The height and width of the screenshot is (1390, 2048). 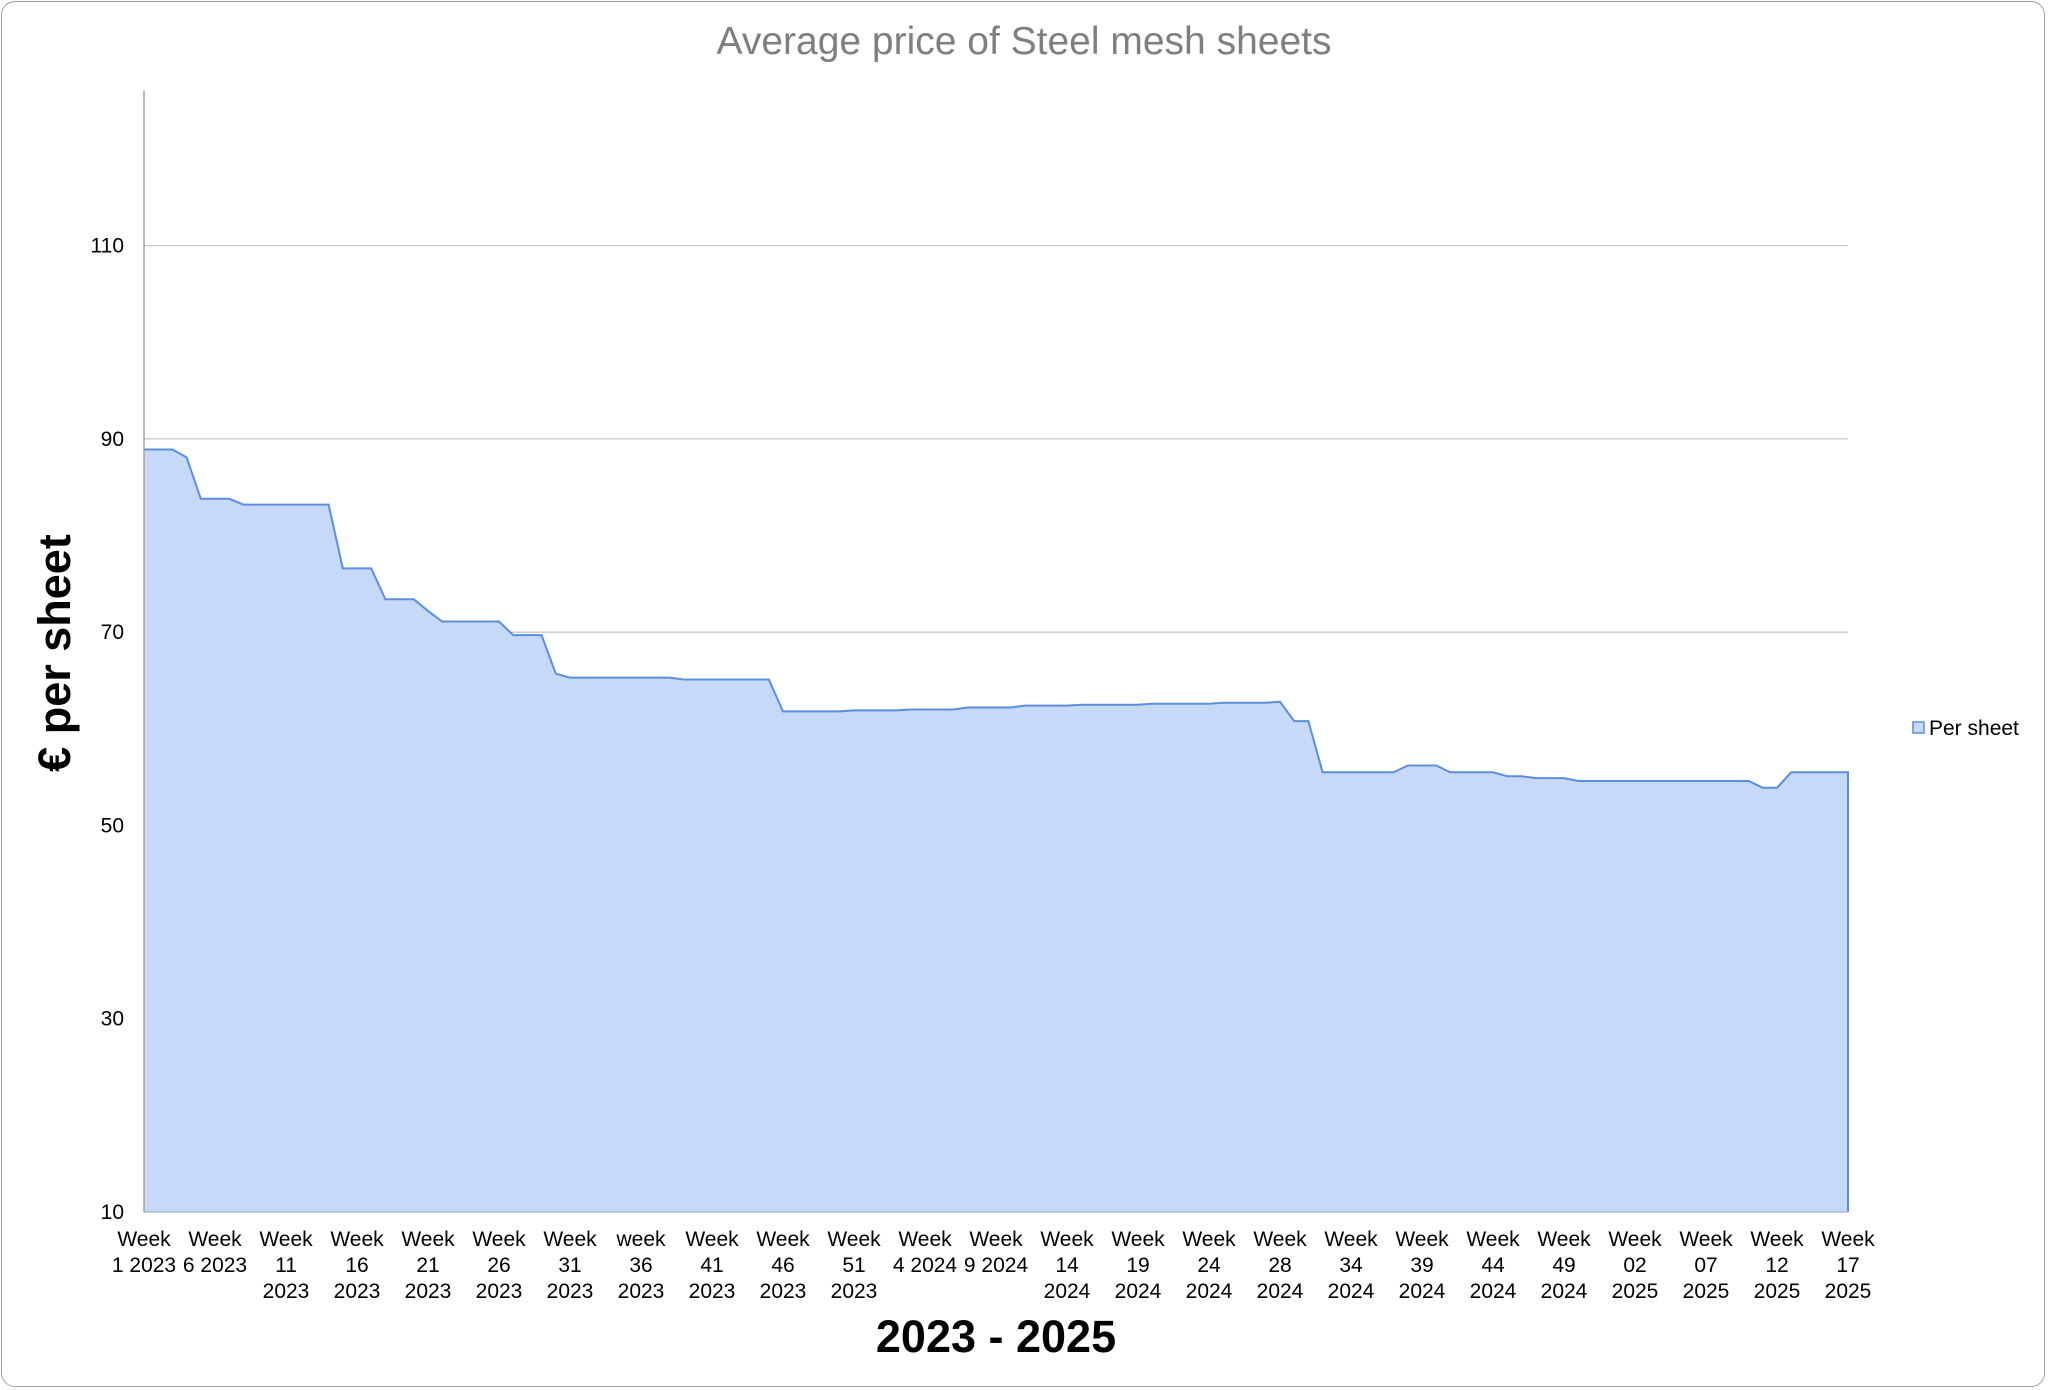 What do you see at coordinates (712, 1265) in the screenshot?
I see `x-tick-label: Week 41 2023` at bounding box center [712, 1265].